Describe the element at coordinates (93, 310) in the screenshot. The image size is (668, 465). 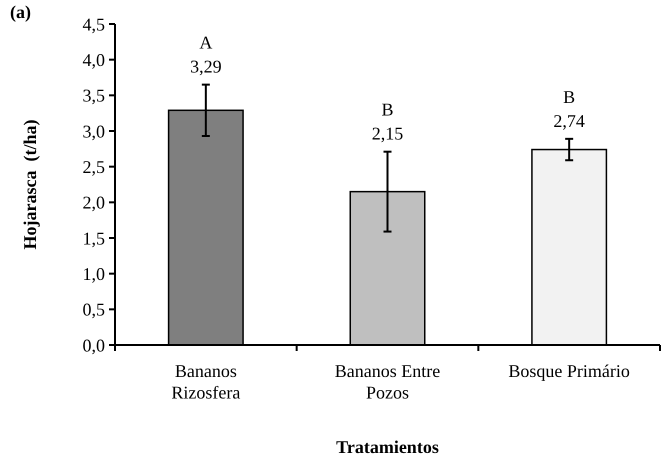
I see `y-tick-label: 0,5` at that location.